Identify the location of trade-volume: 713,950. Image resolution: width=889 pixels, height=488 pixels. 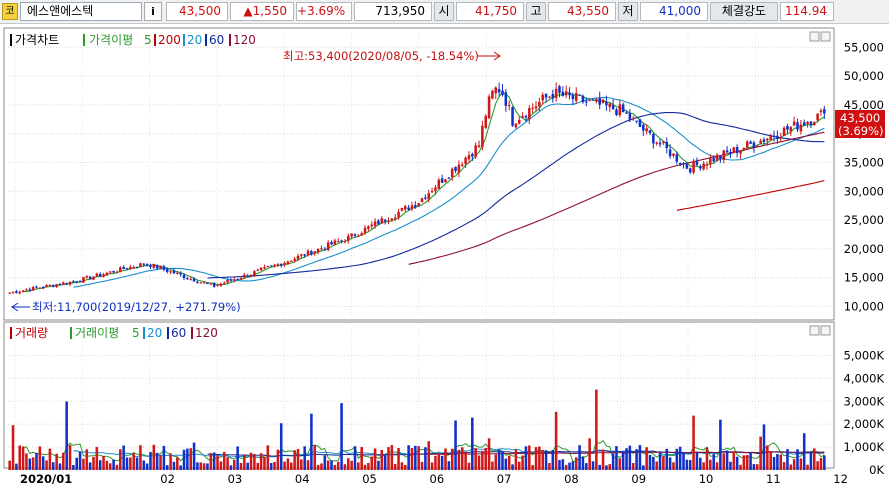
(393, 11).